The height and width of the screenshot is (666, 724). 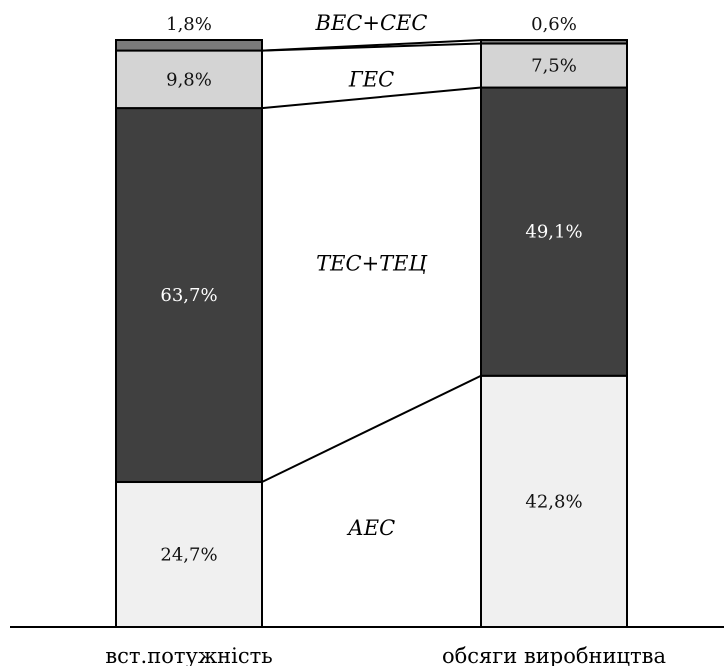 What do you see at coordinates (371, 23) in the screenshot?
I see `series-label: ВЕС+СЕС` at bounding box center [371, 23].